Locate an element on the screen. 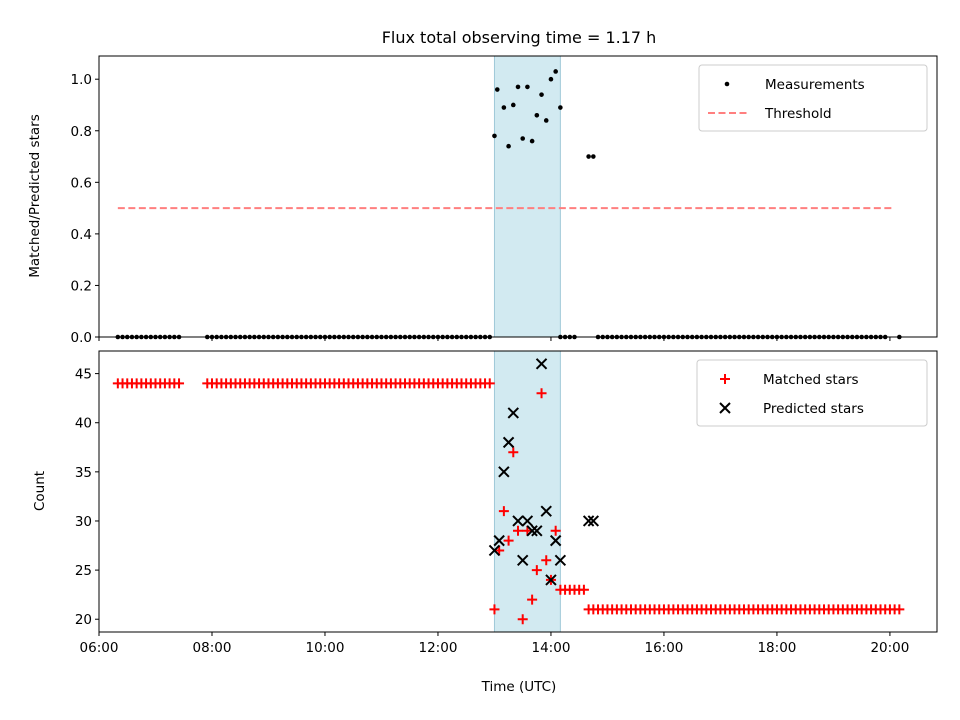 Image resolution: width=960 pixels, height=720 pixels. bottom-x-tick-label: 20:00 is located at coordinates (889, 648).